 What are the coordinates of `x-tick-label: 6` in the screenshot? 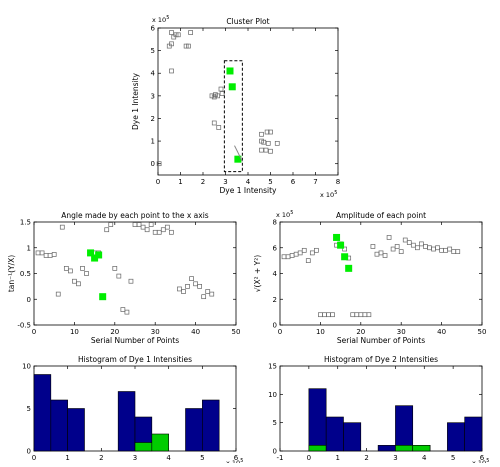 It's located at (236, 458).